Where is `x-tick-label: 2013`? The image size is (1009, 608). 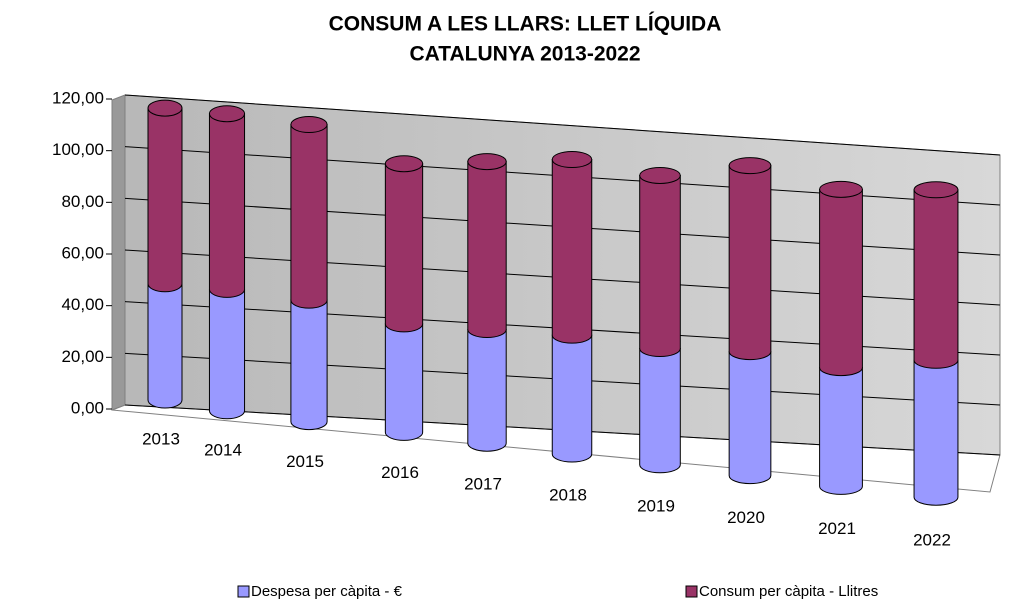
x-tick-label: 2013 is located at coordinates (161, 438).